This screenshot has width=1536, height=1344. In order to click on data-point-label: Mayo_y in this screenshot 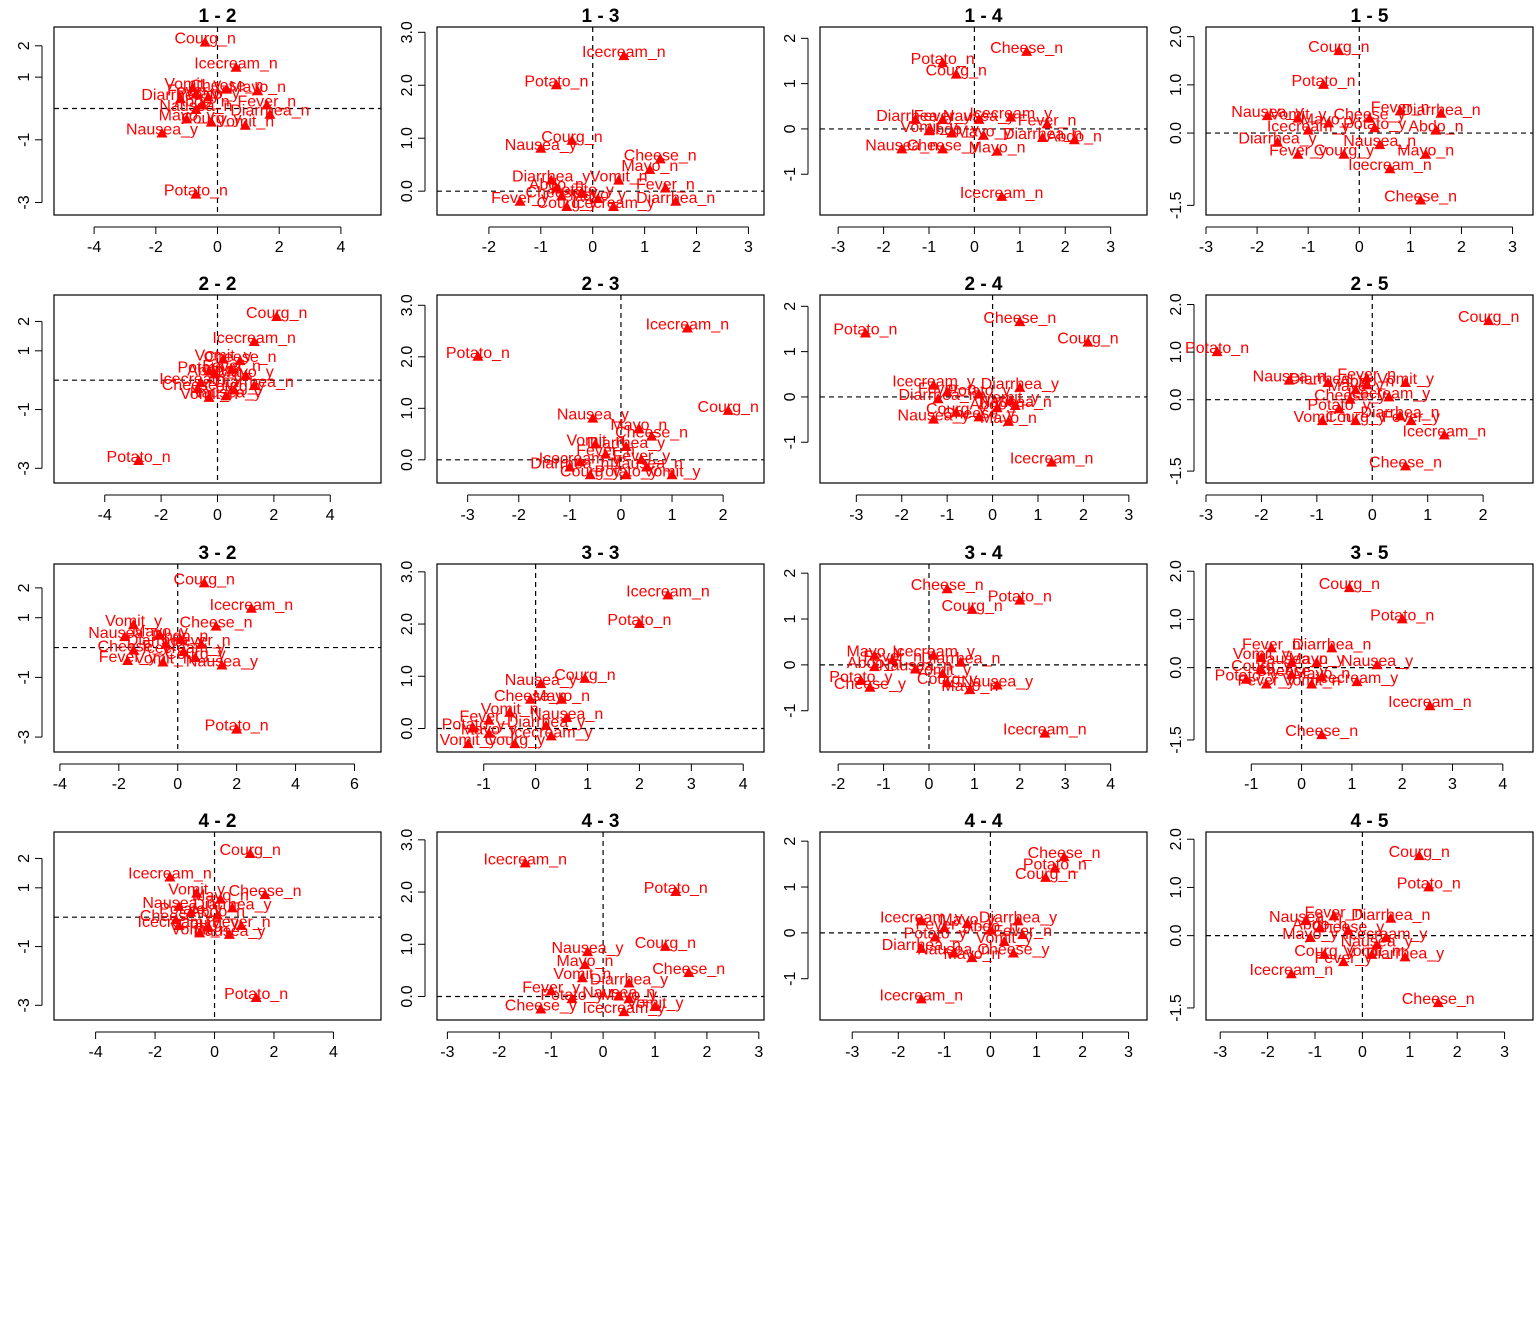, I will do `click(489, 730)`.